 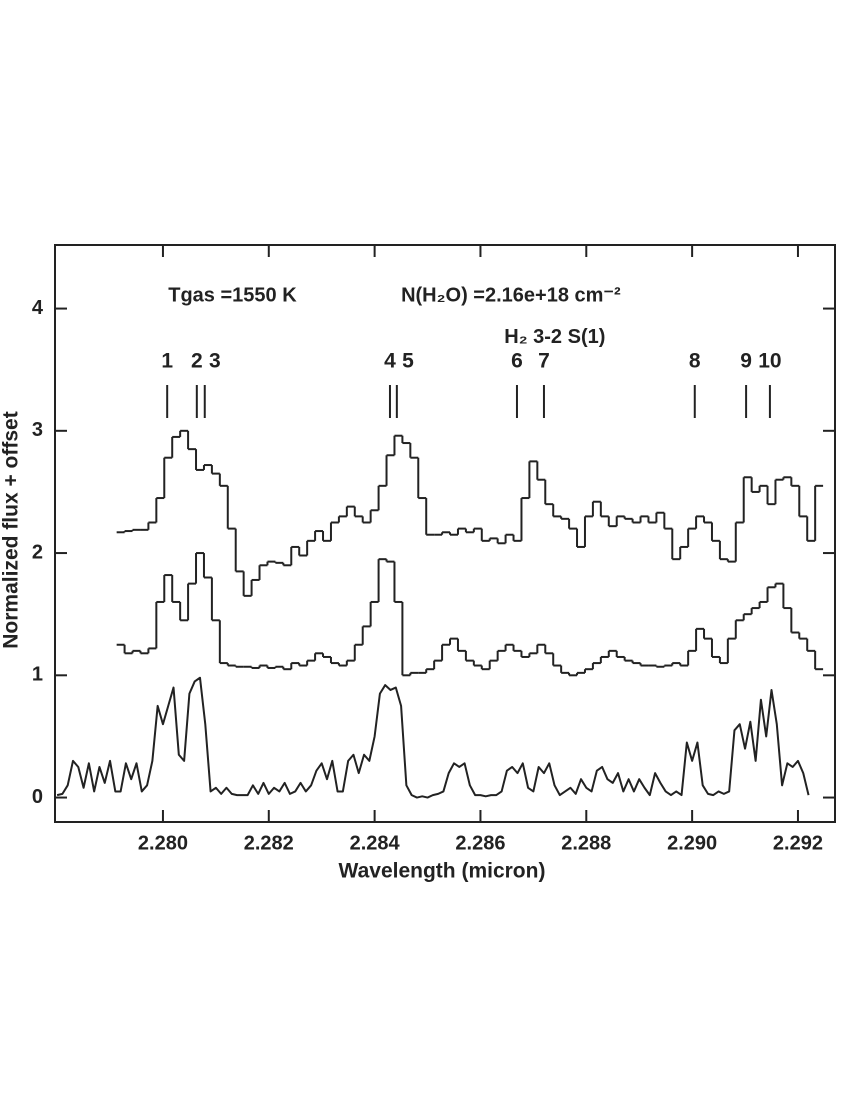 What do you see at coordinates (695, 361) in the screenshot?
I see `line-marker-label: 8` at bounding box center [695, 361].